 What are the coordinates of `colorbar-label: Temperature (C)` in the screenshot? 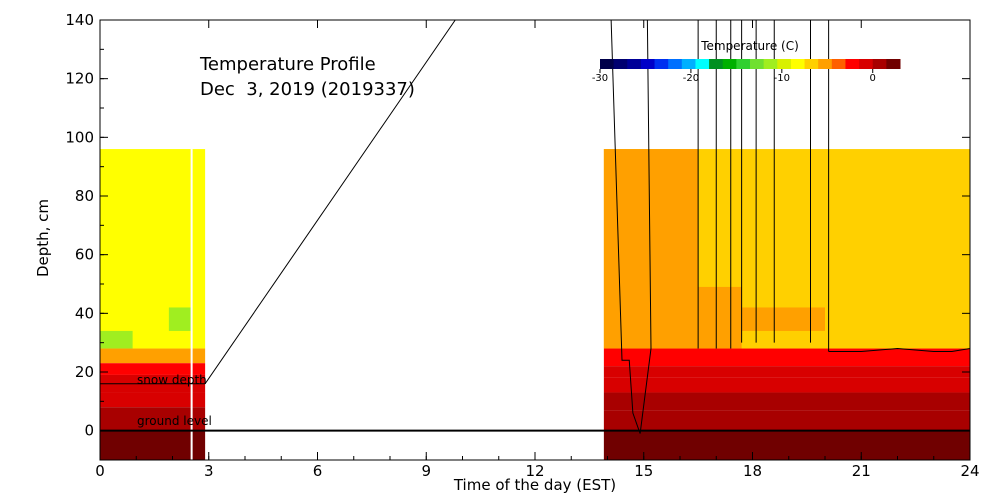 It's located at (749, 46).